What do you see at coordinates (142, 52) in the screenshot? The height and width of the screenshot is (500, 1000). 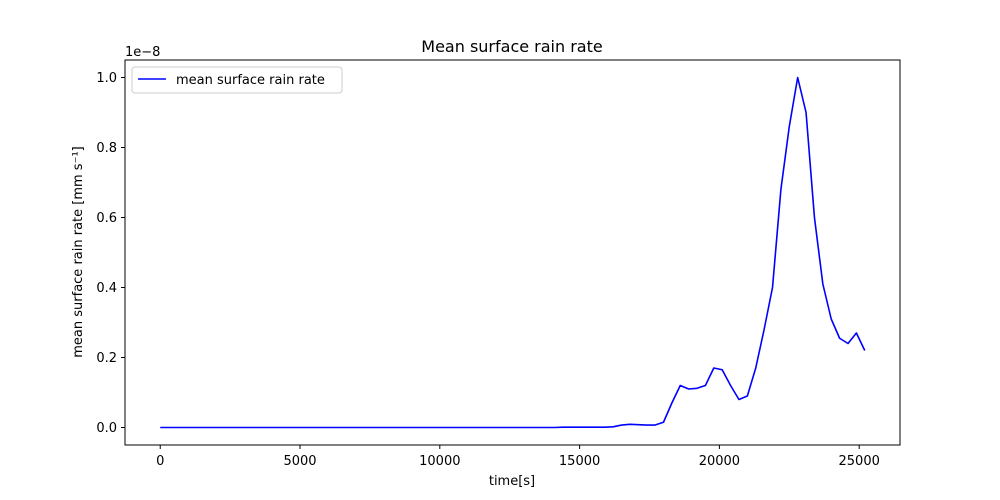 I see `y-offset-text: 1e−8` at bounding box center [142, 52].